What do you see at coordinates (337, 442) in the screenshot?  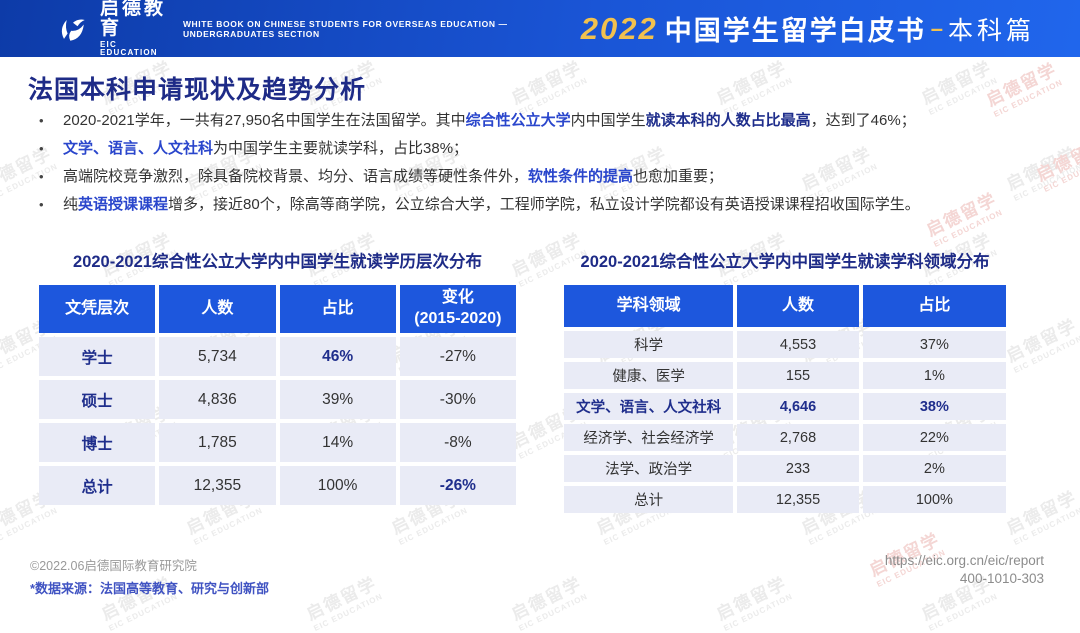 I see `table-cell: 14%` at bounding box center [337, 442].